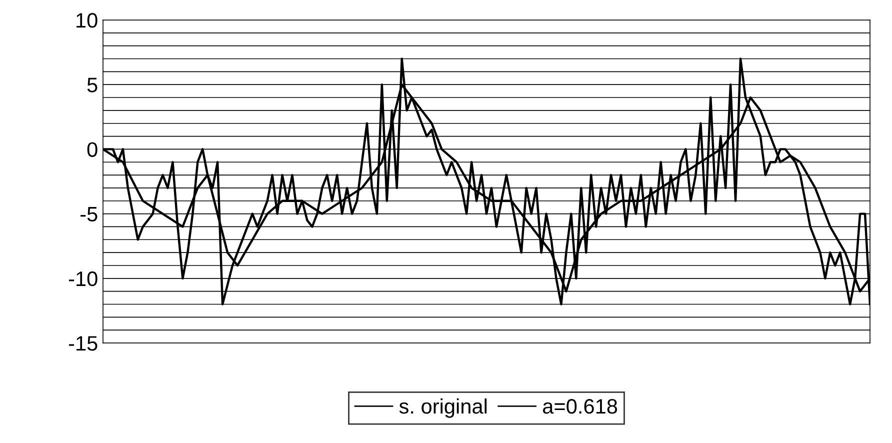 The image size is (892, 443). I want to click on y-tick-label: 10, so click(87, 20).